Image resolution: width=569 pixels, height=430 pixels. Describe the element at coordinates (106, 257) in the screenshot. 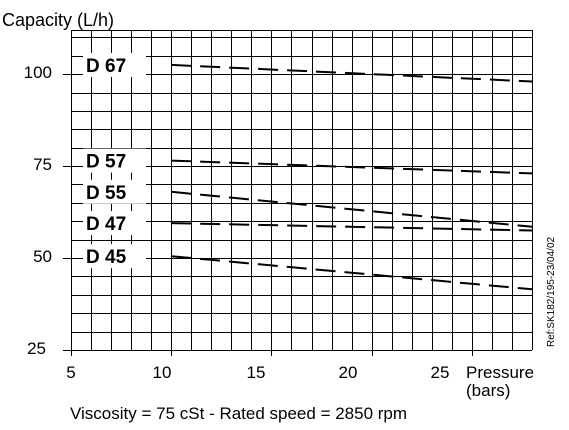

I see `series-label-d-45: D 45` at that location.